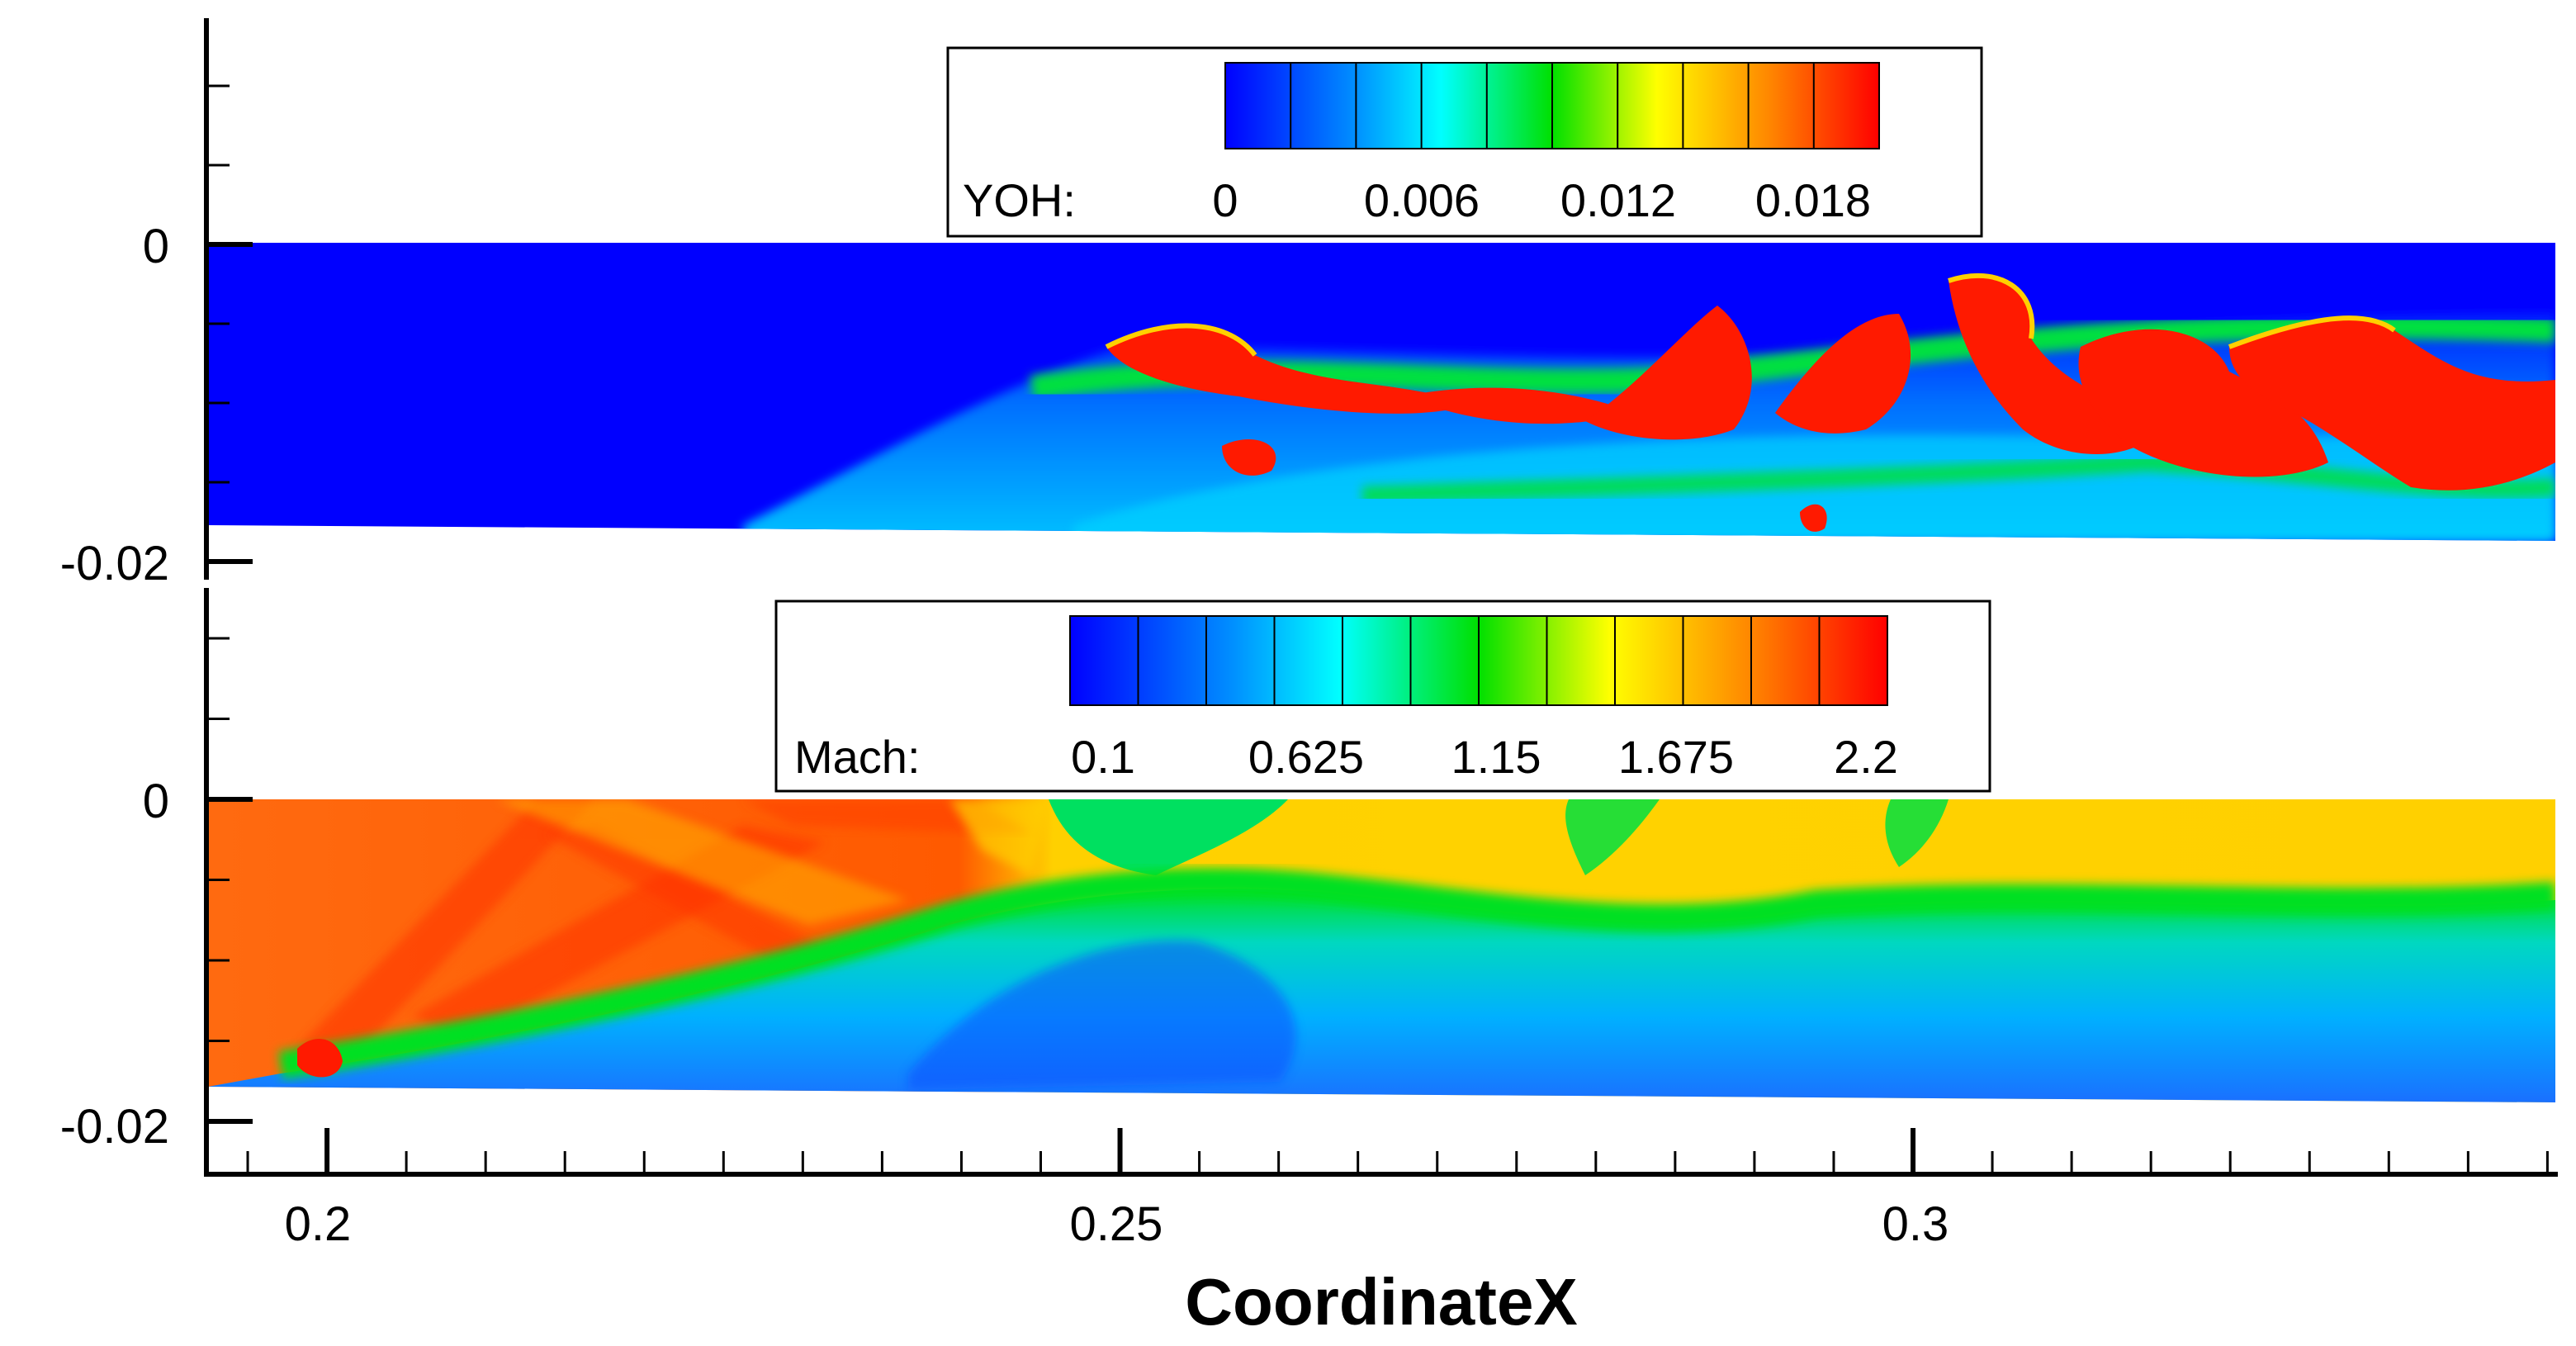 Image resolution: width=2576 pixels, height=1346 pixels. What do you see at coordinates (1019, 200) in the screenshot?
I see `yoh-legend-label: YOH:` at bounding box center [1019, 200].